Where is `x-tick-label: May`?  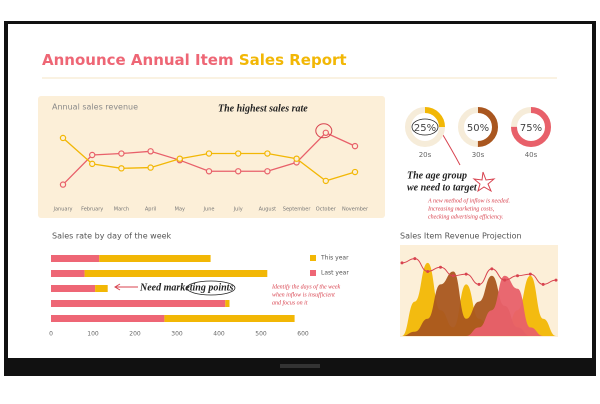
x-tick-label: May is located at coordinates (180, 210).